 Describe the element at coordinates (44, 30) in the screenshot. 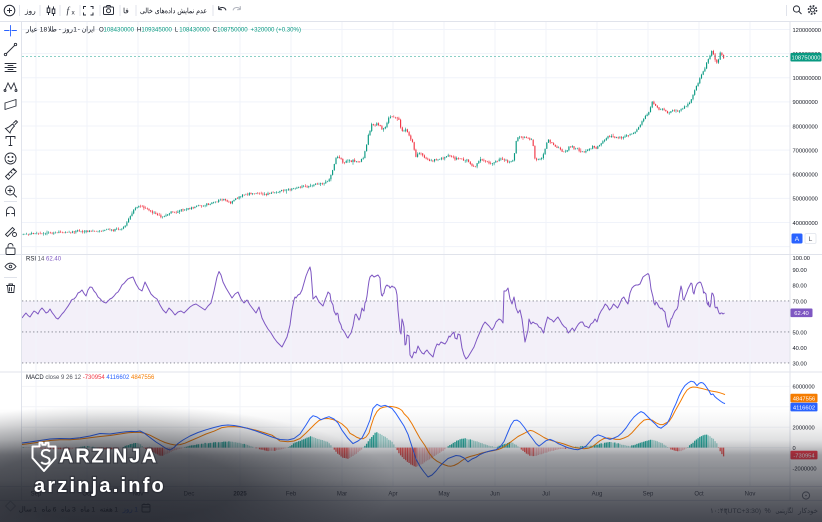

I see `svg-text: 18` at that location.